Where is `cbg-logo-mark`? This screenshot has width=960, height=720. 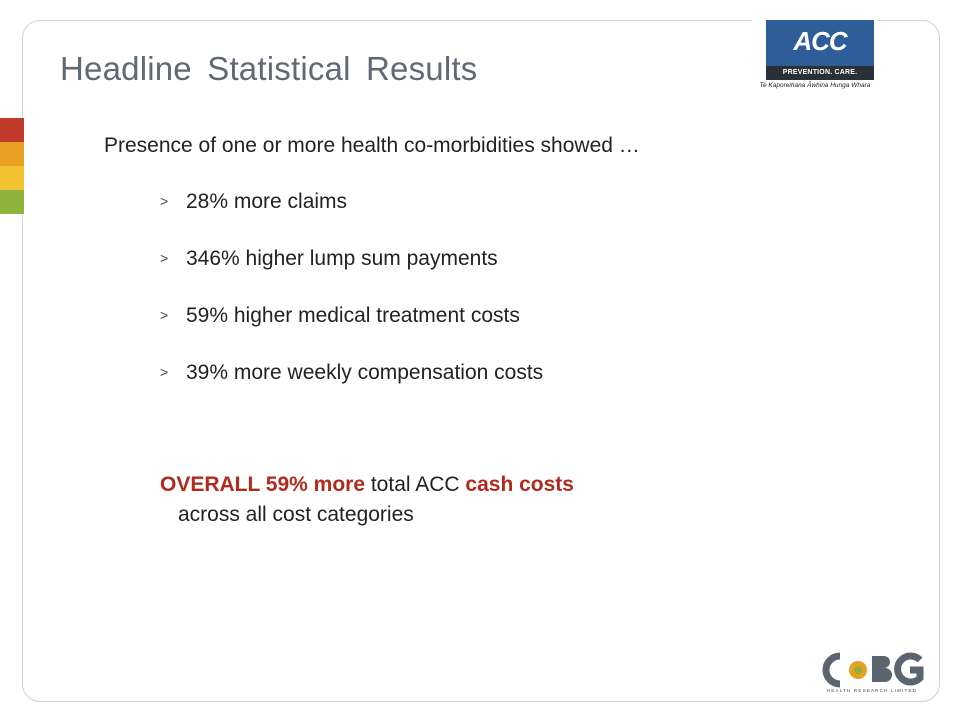
cbg-logo-mark is located at coordinates (873, 670).